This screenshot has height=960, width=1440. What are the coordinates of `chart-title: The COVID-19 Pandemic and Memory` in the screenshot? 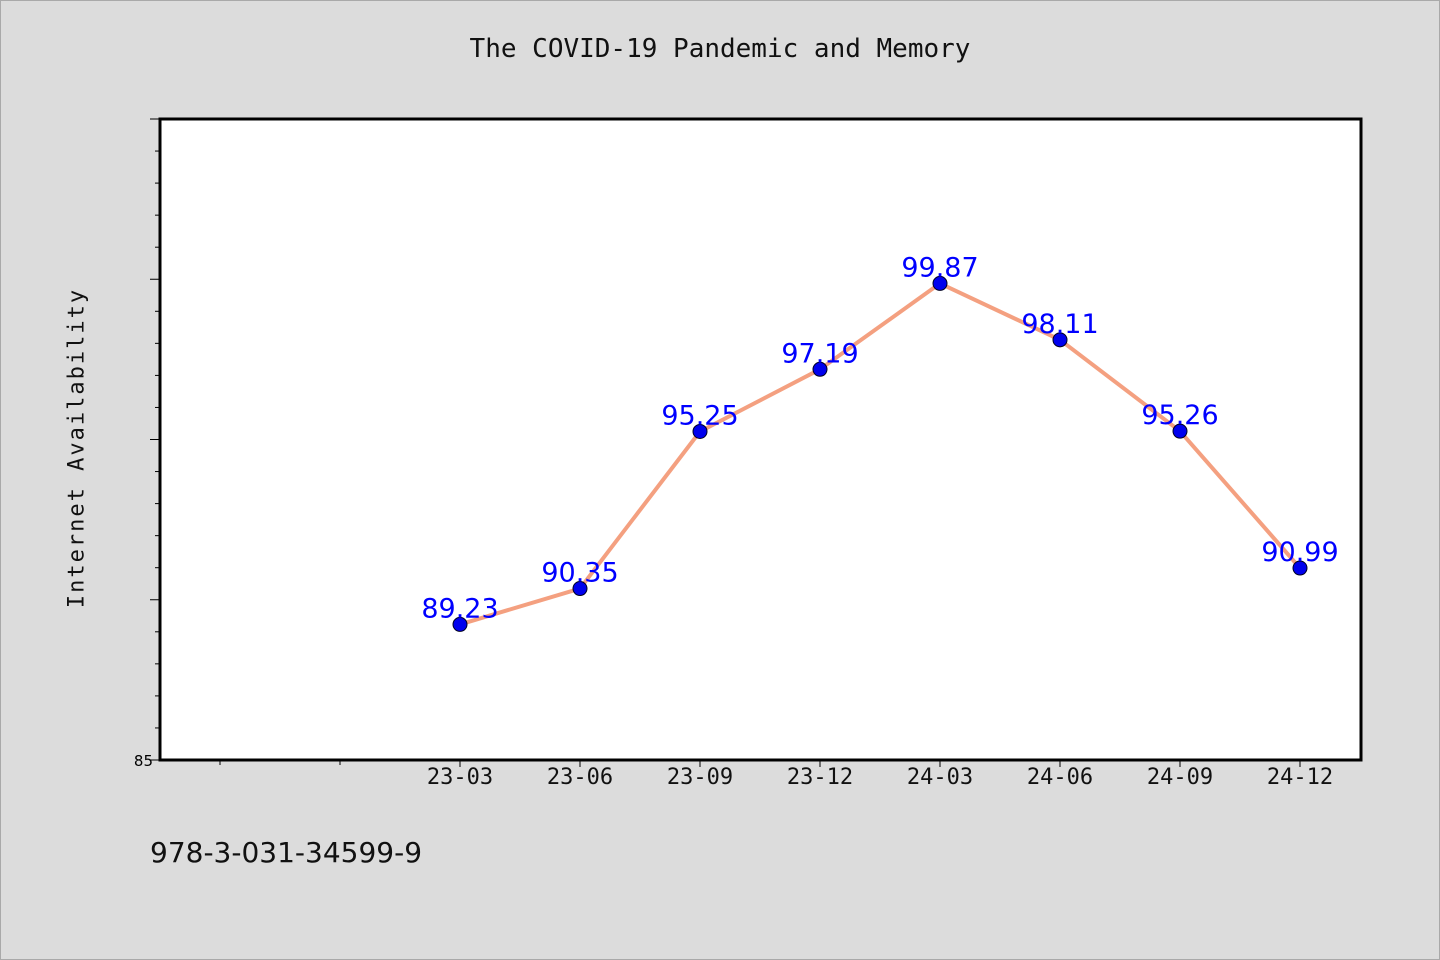 It's located at (720, 49).